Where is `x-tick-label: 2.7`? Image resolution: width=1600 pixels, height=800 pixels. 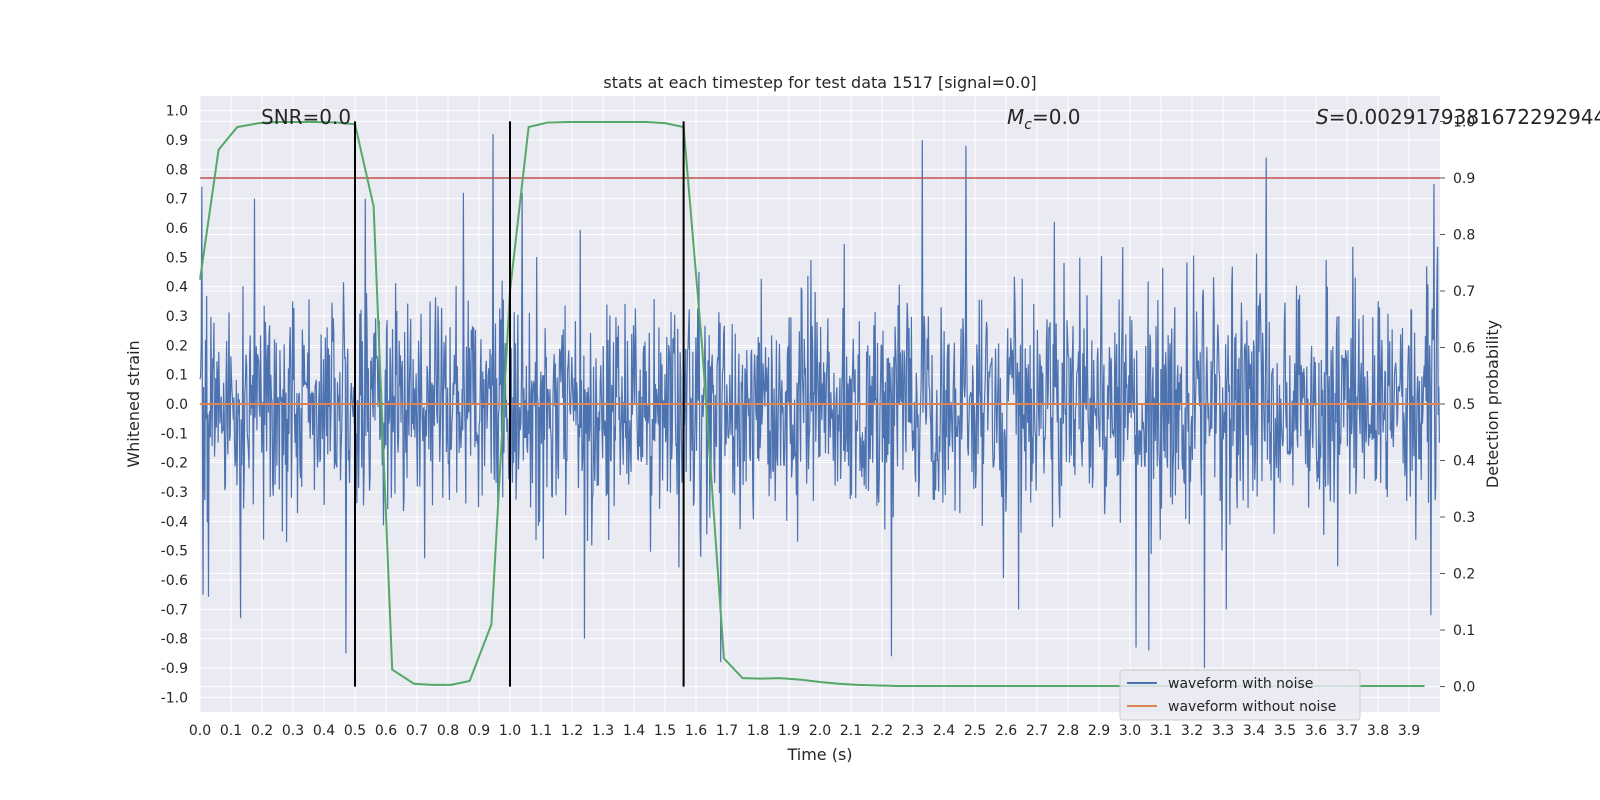
x-tick-label: 2.7 is located at coordinates (1037, 731).